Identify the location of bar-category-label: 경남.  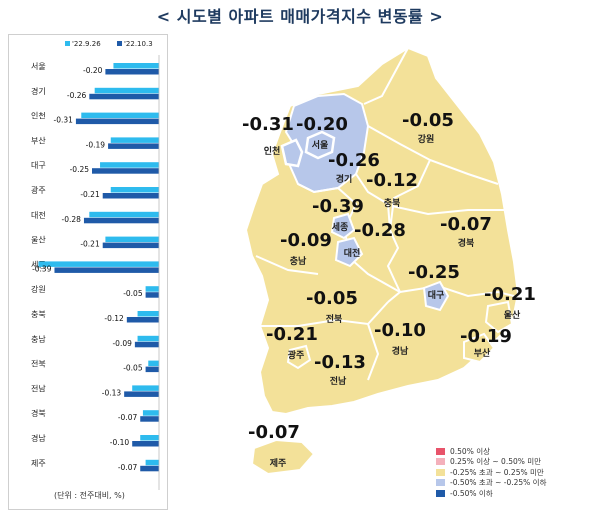
(38, 438).